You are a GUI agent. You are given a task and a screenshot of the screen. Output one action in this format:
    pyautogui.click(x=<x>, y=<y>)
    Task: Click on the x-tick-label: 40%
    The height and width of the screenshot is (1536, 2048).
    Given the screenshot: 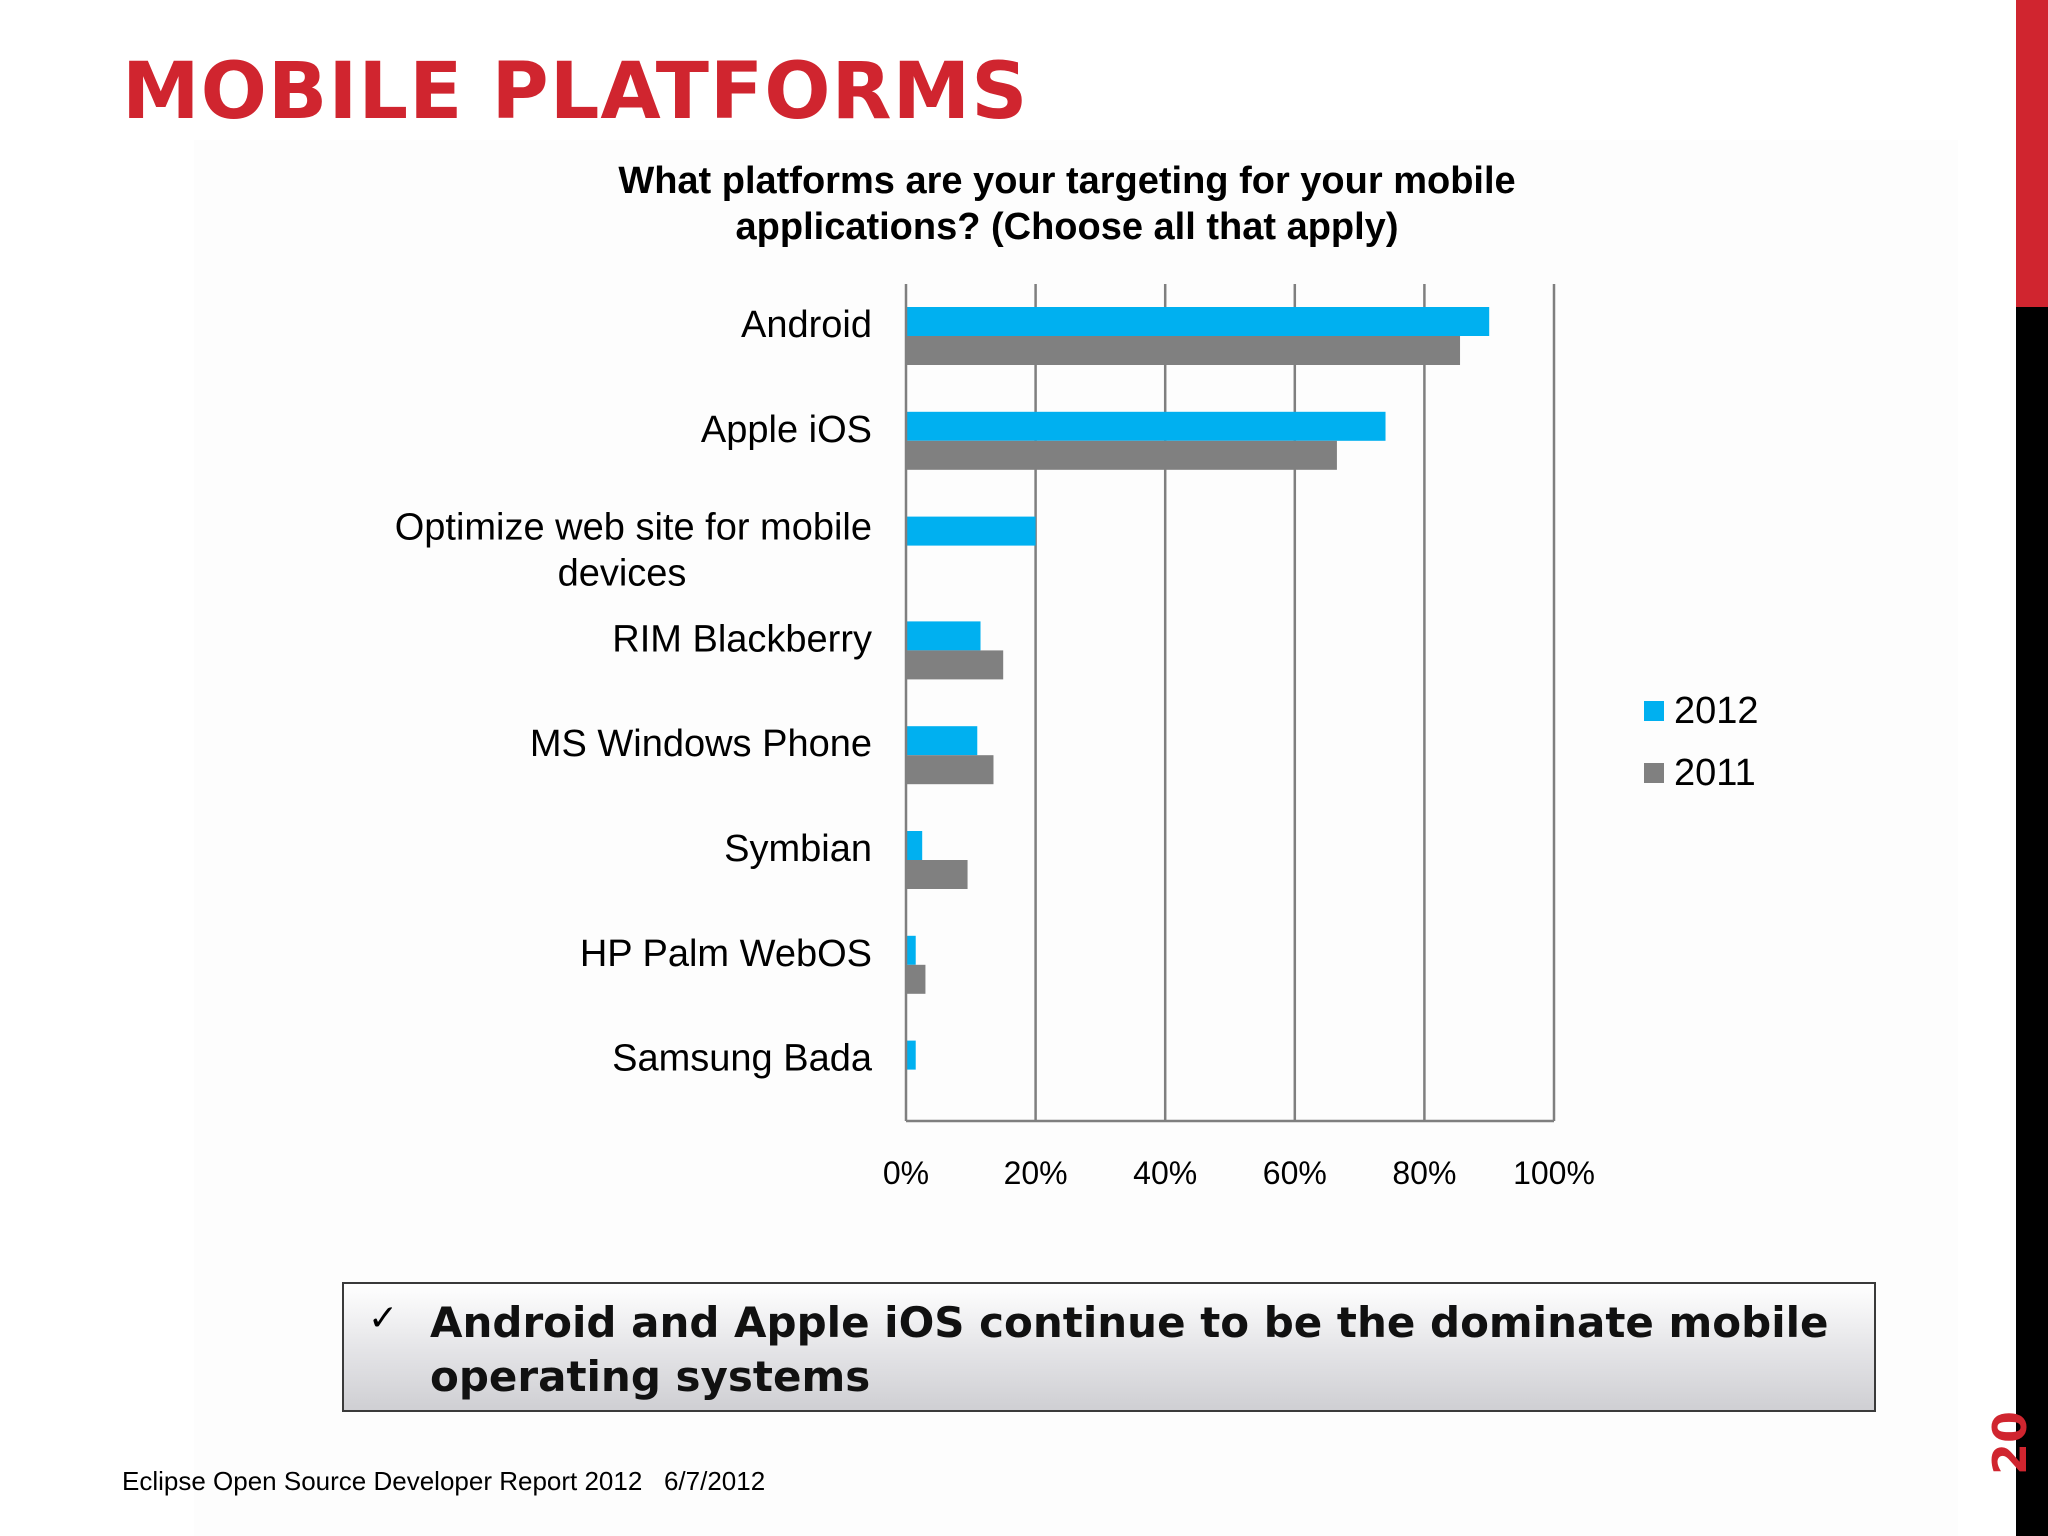 What is the action you would take?
    pyautogui.click(x=1165, y=1173)
    